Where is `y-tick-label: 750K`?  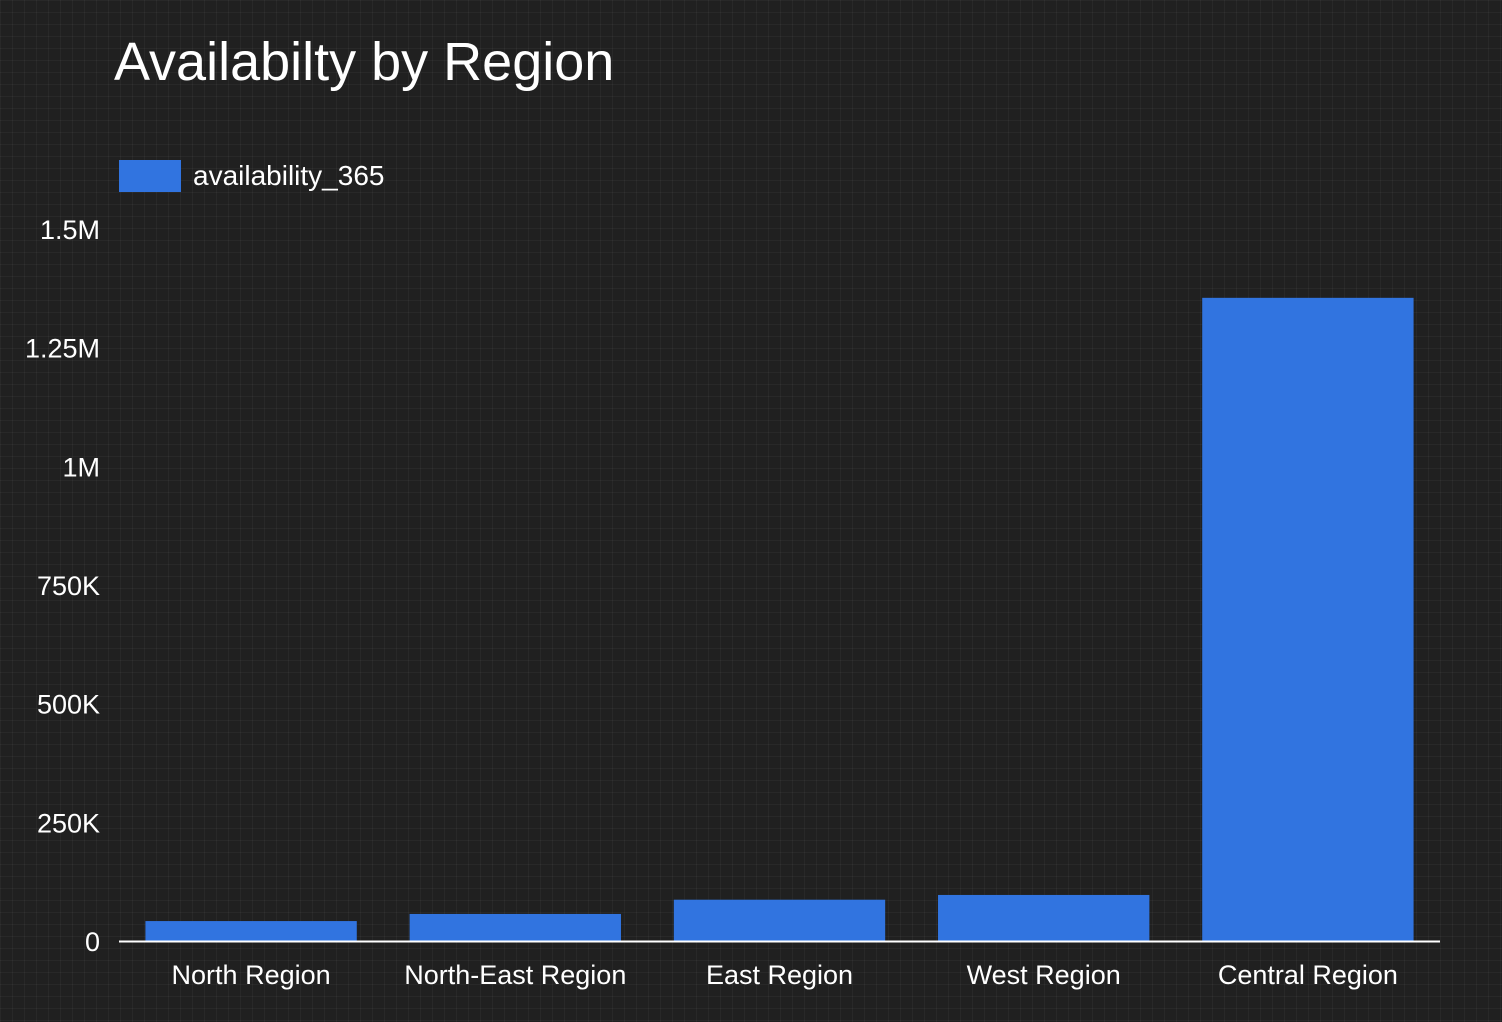
y-tick-label: 750K is located at coordinates (68, 586).